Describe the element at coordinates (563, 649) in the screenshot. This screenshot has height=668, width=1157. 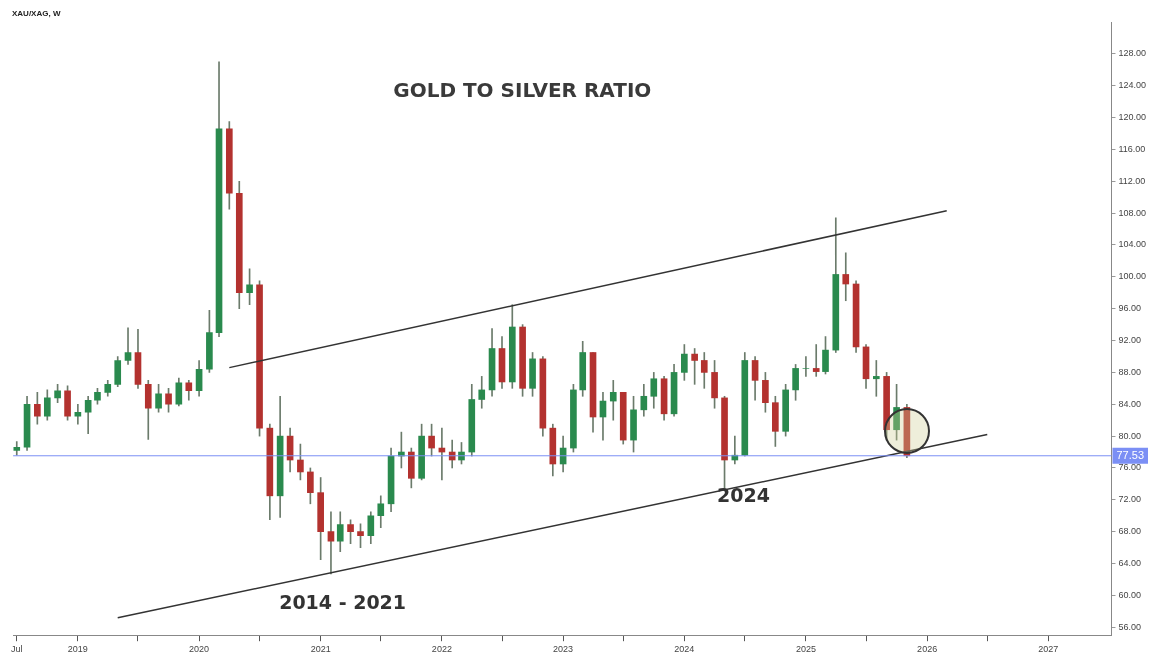
I see `x-tick-label: 2023` at that location.